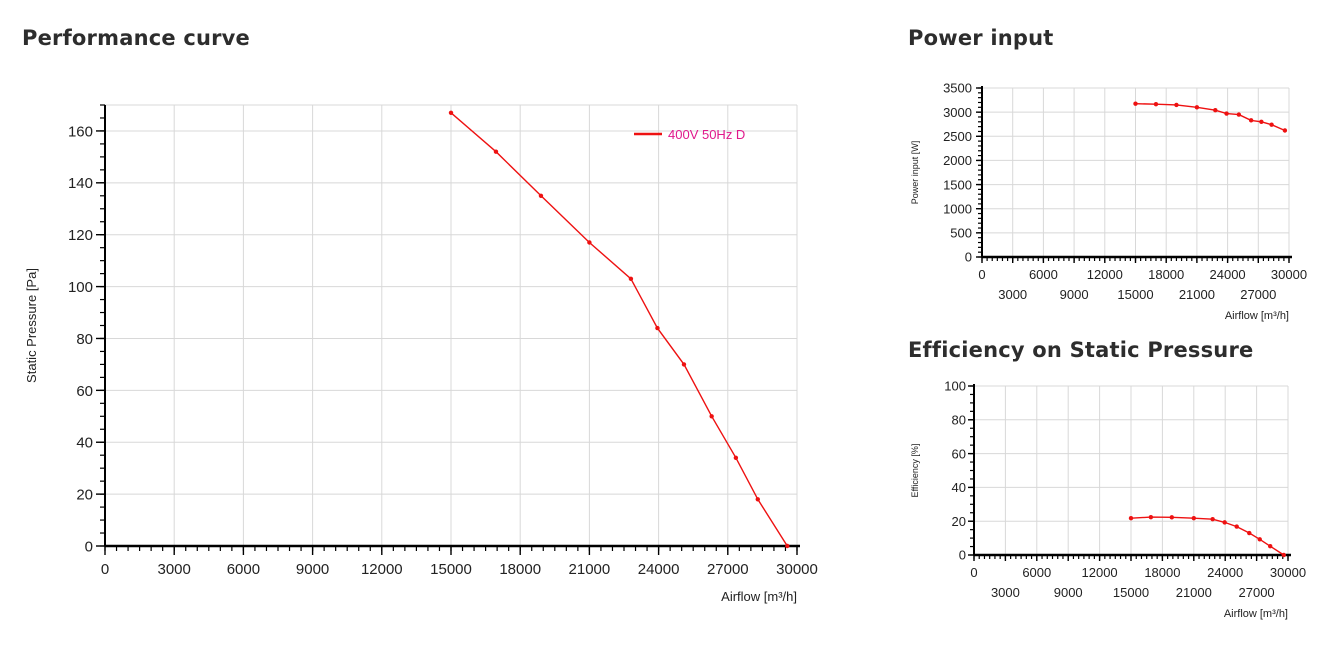 This screenshot has height=657, width=1340. I want to click on y-axis-title: Static Pressure [Pa], so click(31, 325).